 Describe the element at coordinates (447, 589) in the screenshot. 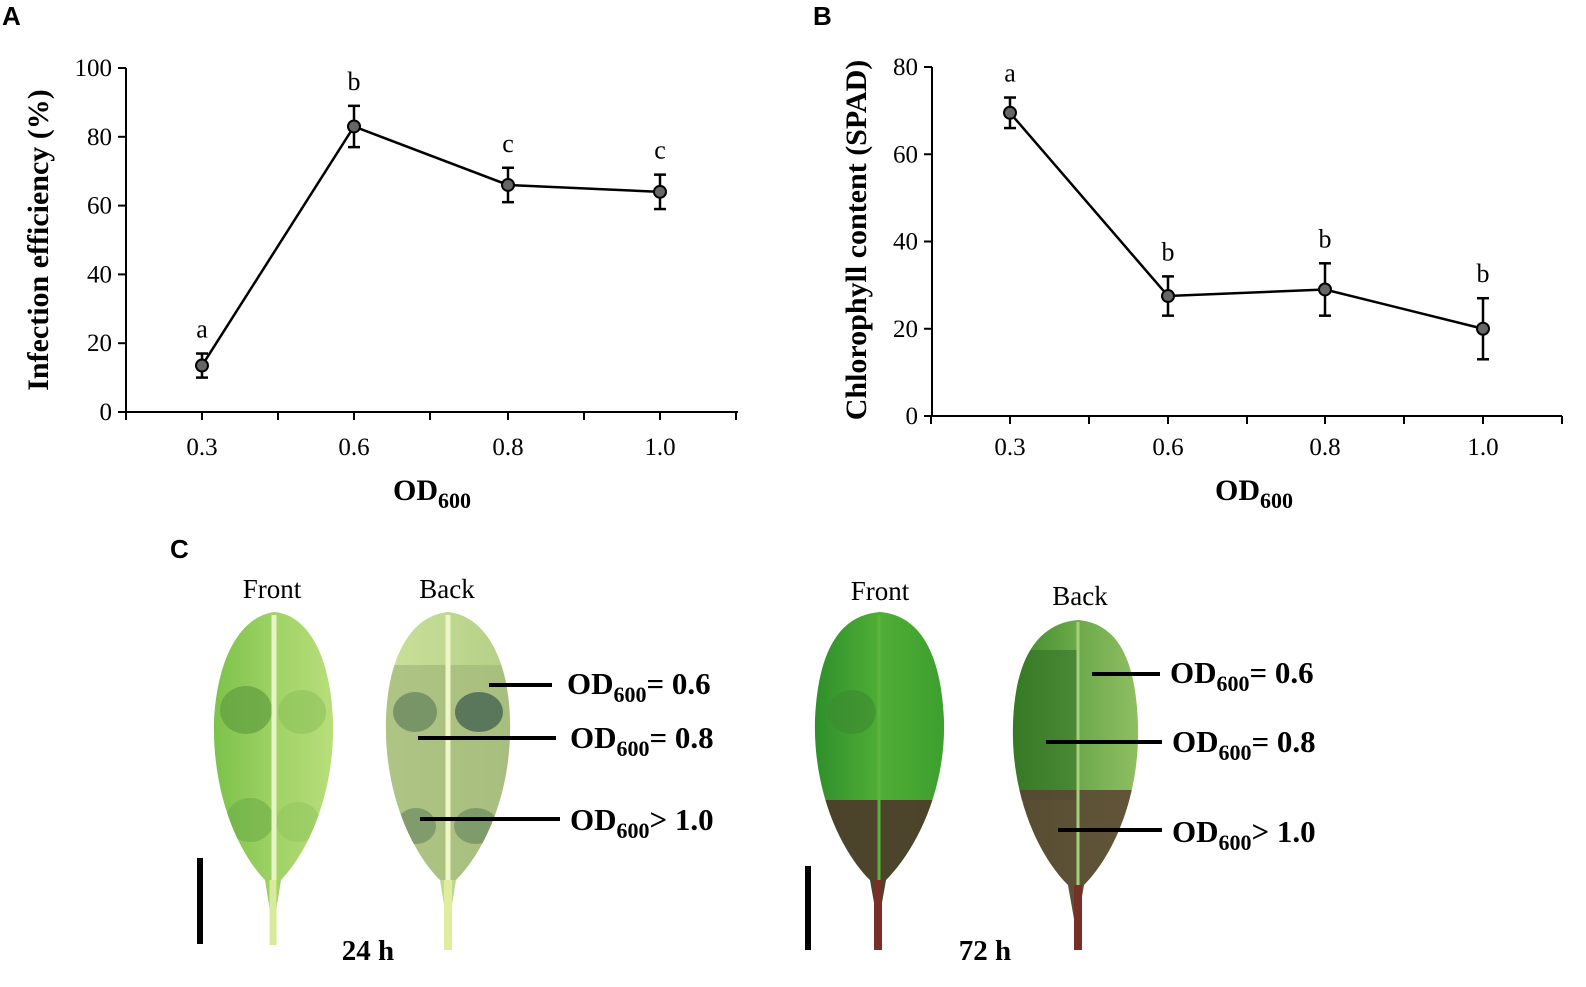

I see `back-label-24h: Back` at that location.